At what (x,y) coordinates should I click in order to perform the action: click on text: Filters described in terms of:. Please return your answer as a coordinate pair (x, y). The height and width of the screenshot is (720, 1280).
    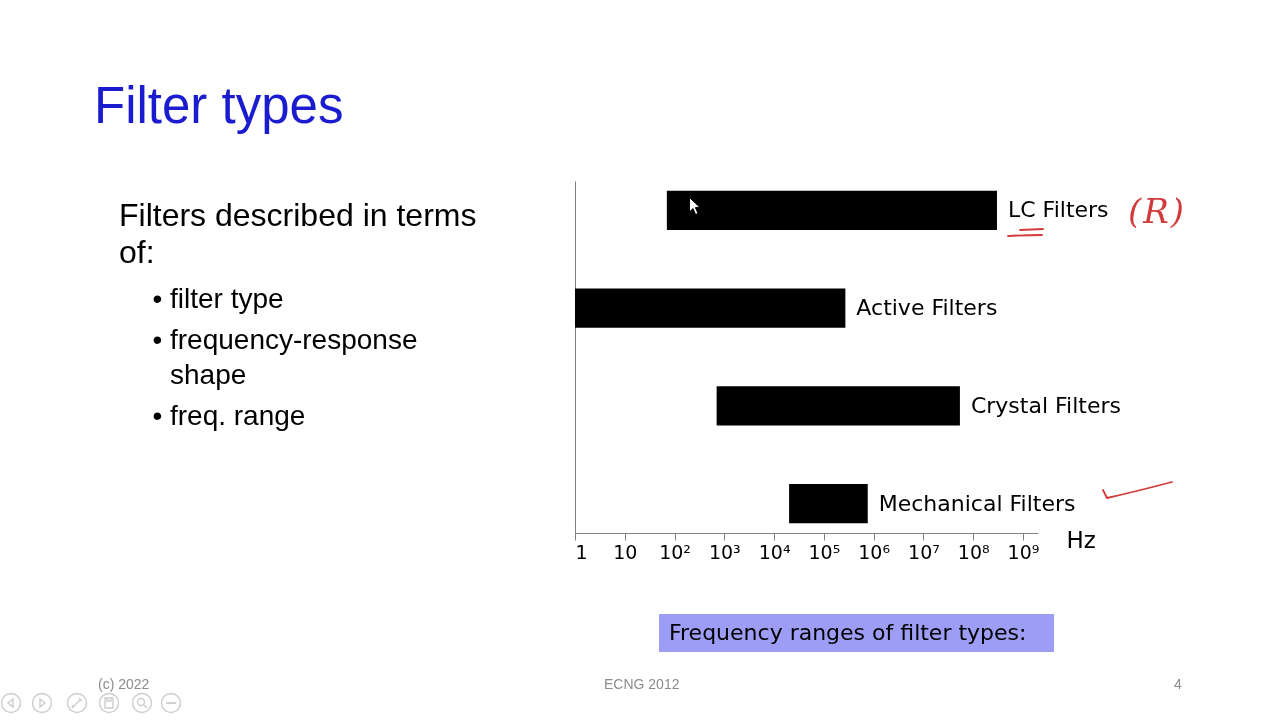
    Looking at the image, I should click on (298, 234).